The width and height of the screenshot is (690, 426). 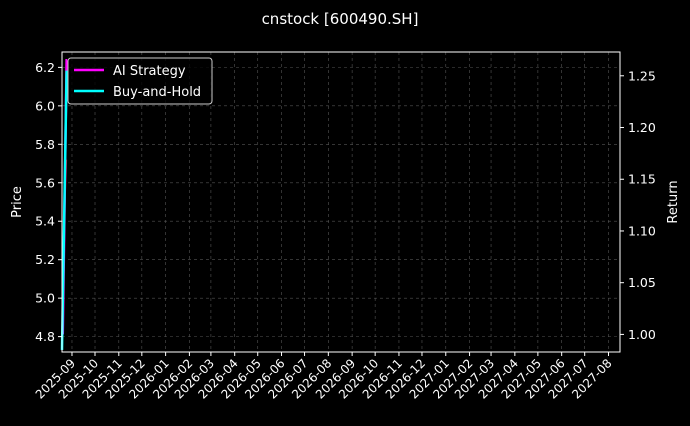 I want to click on y-axis-left-label: Price, so click(x=17, y=202).